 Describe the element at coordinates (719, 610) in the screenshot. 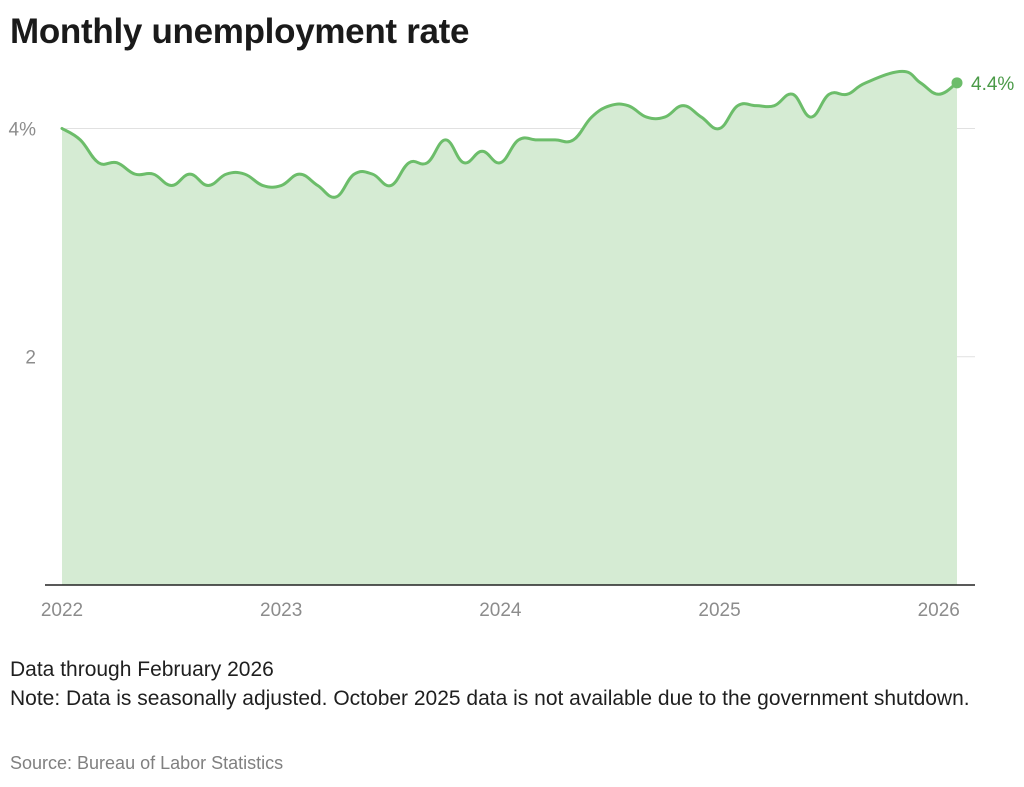

I see `x-tick-label-2025: 2025` at that location.